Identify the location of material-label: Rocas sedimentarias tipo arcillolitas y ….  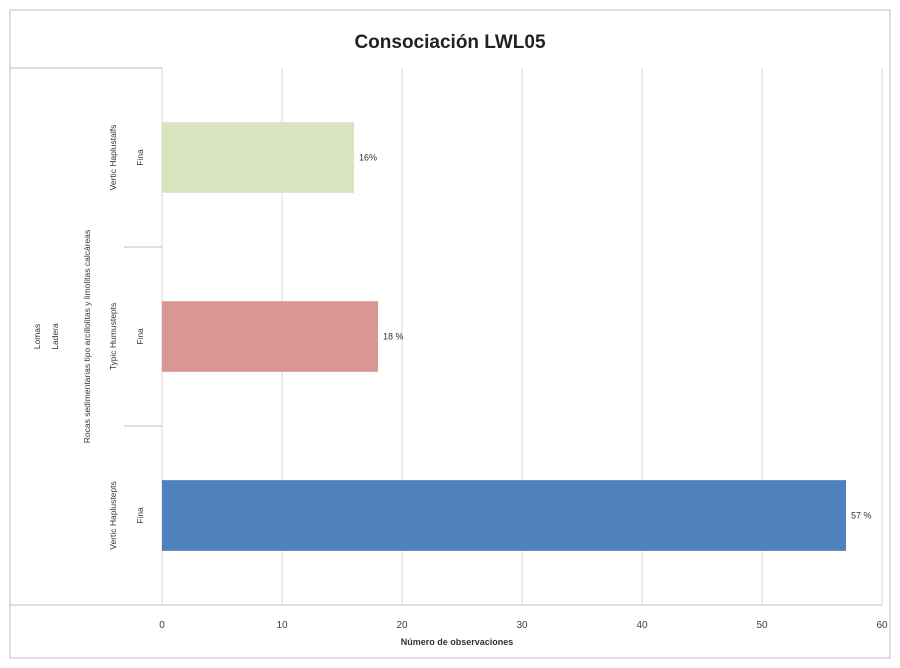
(87, 337).